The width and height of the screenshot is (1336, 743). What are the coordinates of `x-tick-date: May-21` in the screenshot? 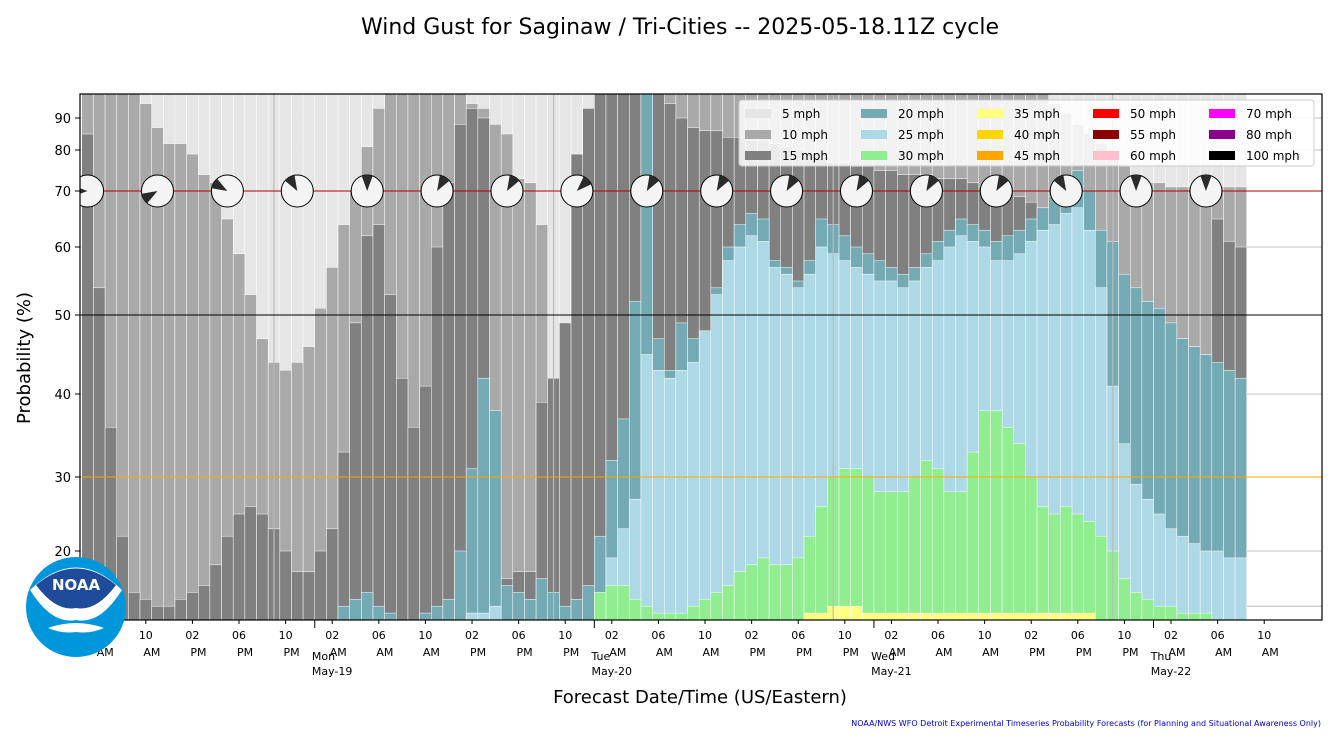 It's located at (891, 671).